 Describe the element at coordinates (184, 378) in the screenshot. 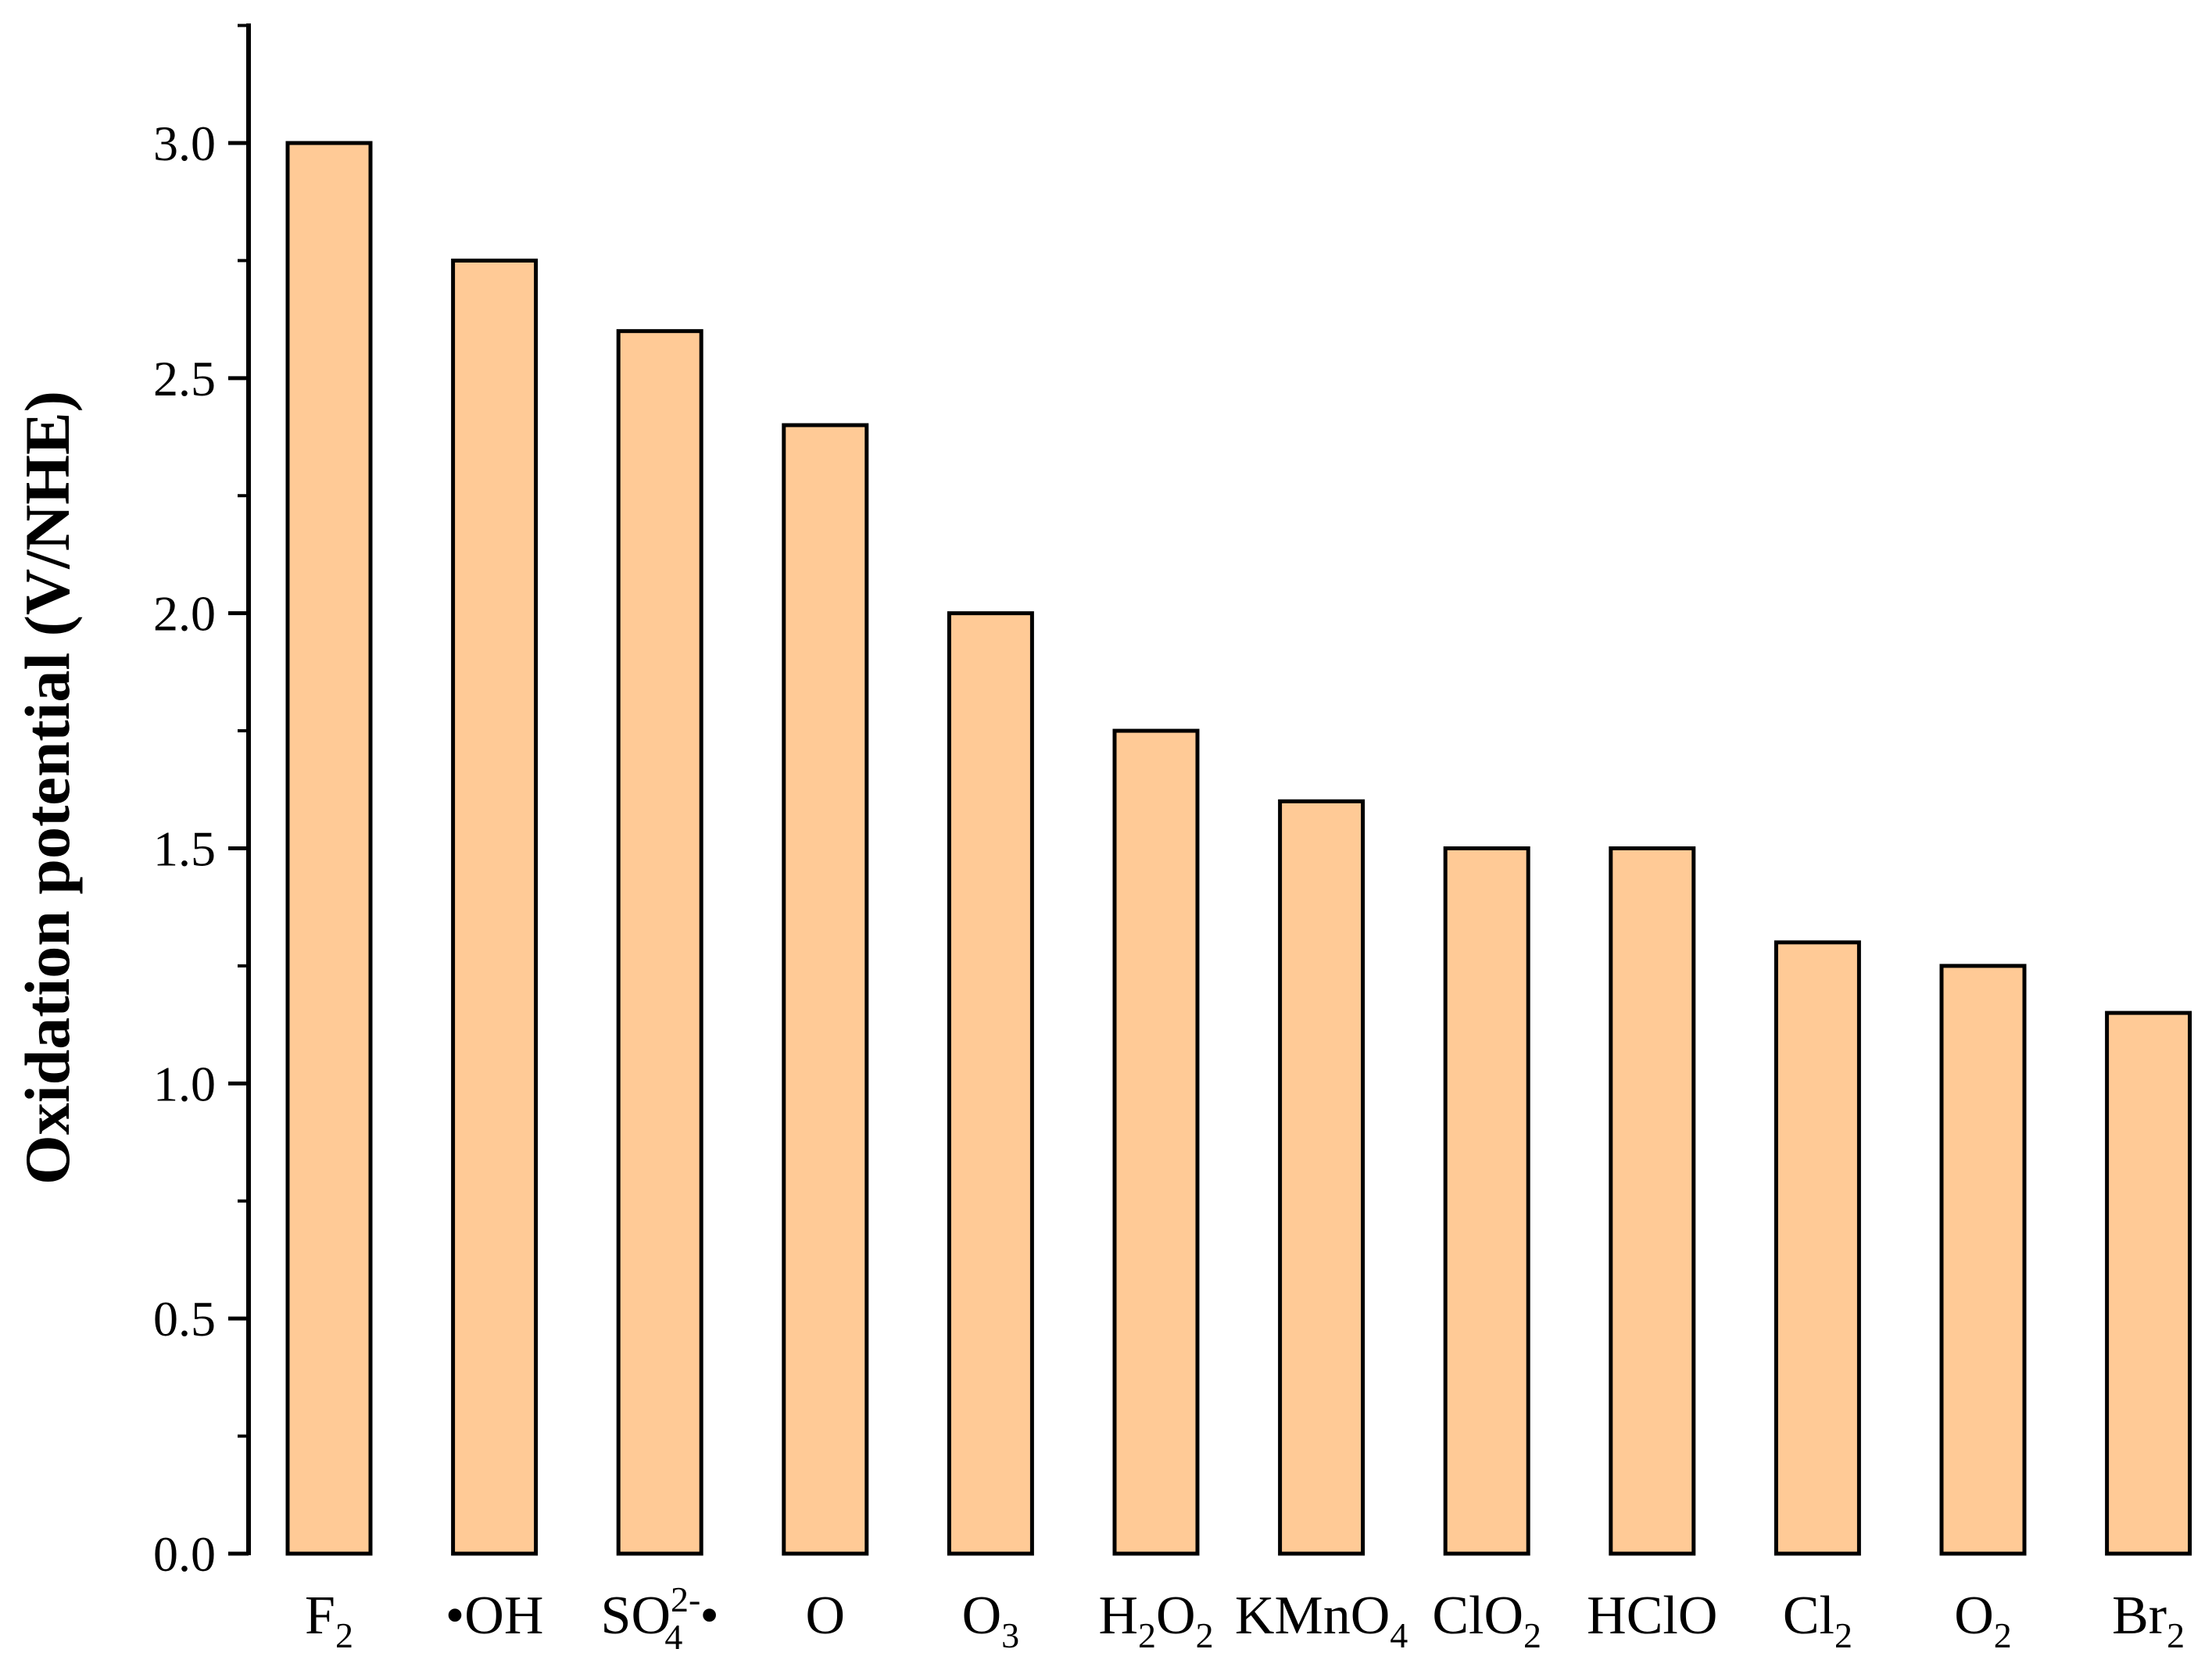

I see `y-tick-label: 2.5` at that location.